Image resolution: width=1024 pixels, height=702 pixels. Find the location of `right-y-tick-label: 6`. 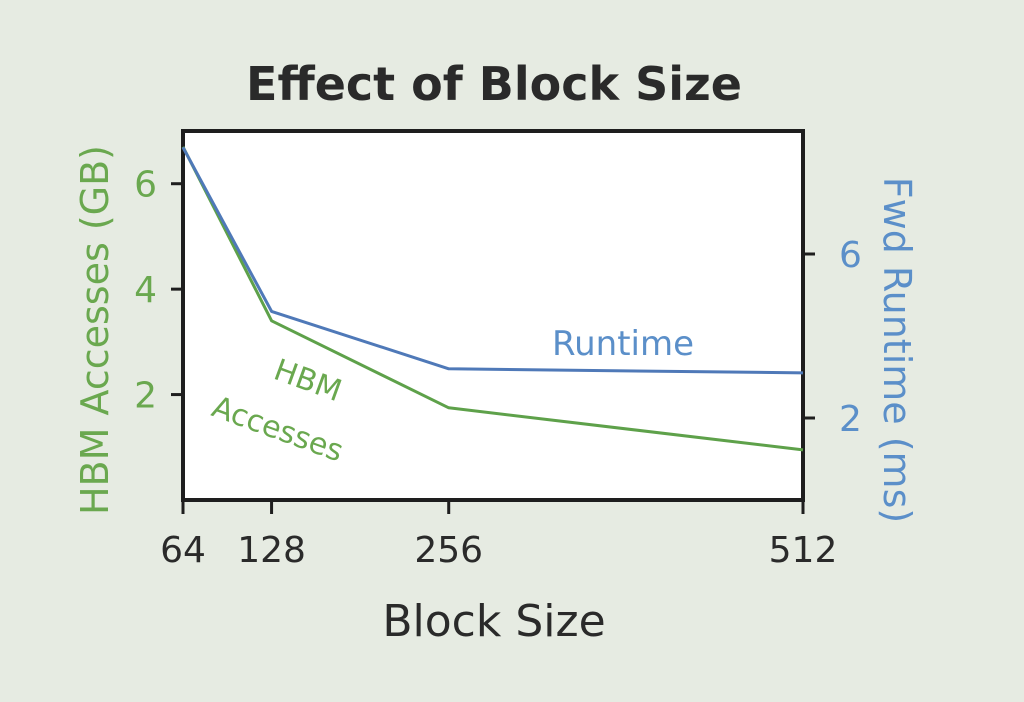

right-y-tick-label: 6 is located at coordinates (850, 255).